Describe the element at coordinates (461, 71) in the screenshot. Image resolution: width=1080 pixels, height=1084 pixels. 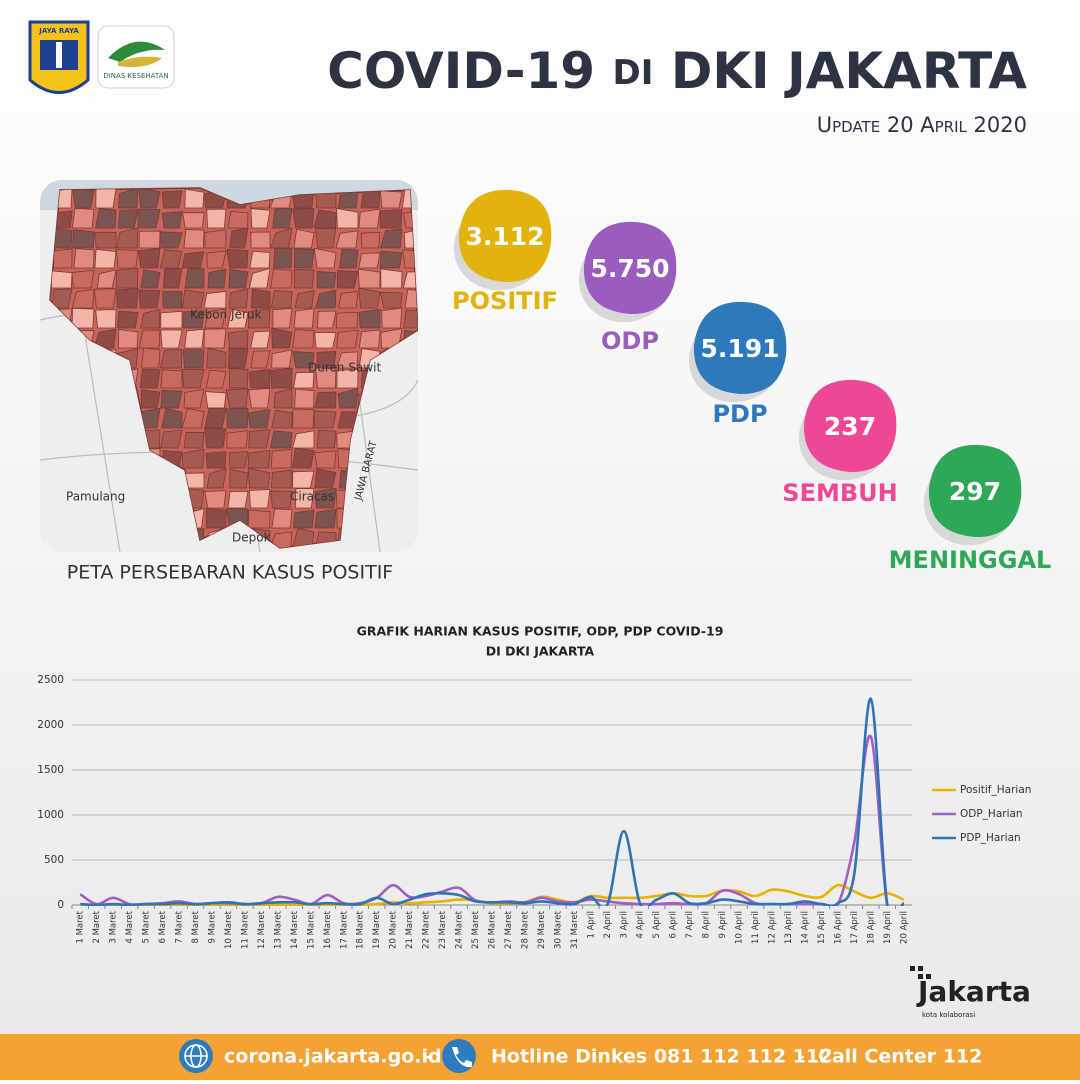
I see `title-part: COVID-19` at that location.